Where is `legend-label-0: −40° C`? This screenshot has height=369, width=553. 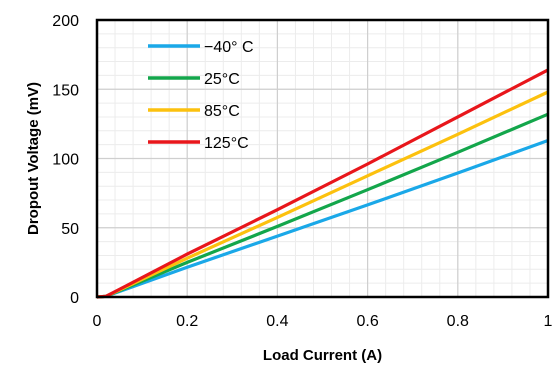
legend-label-0: −40° C is located at coordinates (229, 47).